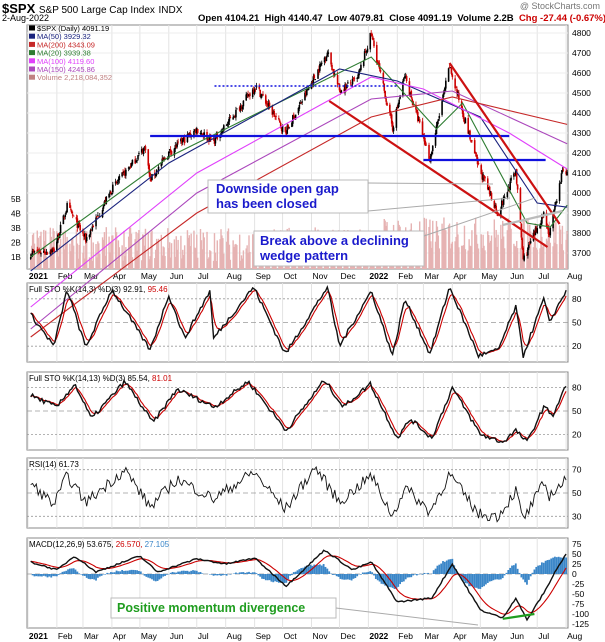 The height and width of the screenshot is (642, 605). What do you see at coordinates (64, 36) in the screenshot?
I see `legend-entry: MA(50) 3929.32` at bounding box center [64, 36].